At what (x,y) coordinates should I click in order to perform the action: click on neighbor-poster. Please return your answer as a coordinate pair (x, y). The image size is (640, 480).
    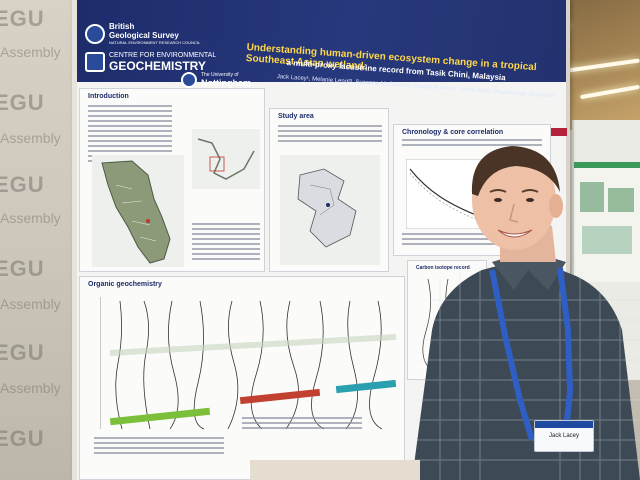
    Looking at the image, I should click on (607, 222).